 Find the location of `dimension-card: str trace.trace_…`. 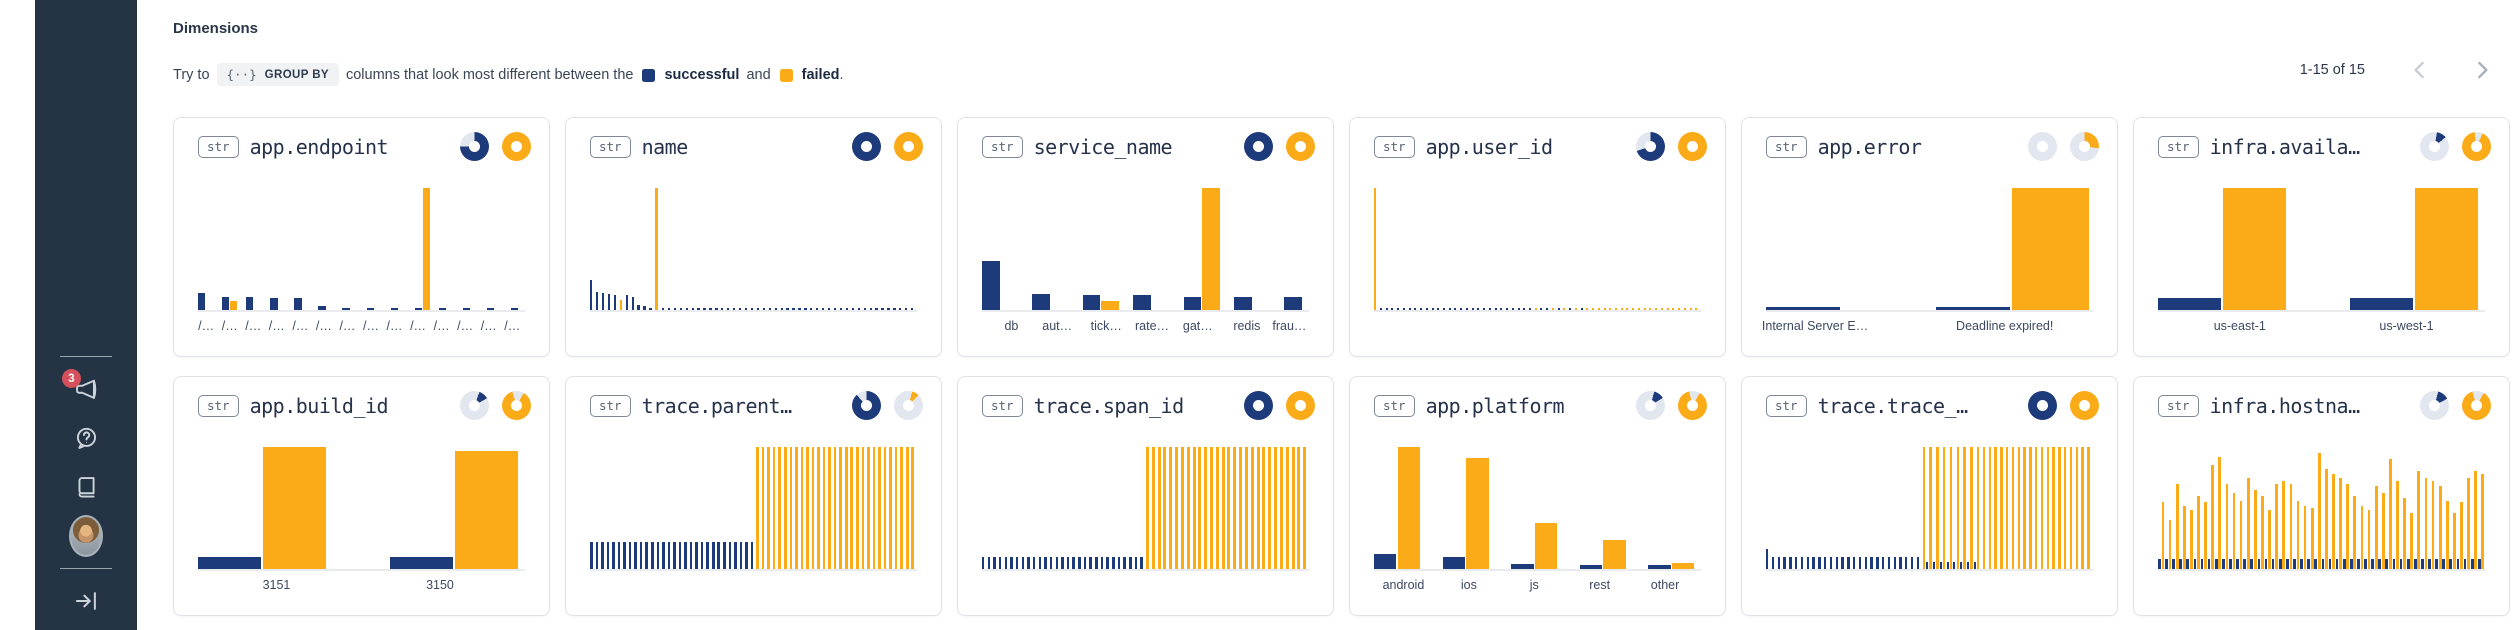

dimension-card: str trace.trace_… is located at coordinates (1929, 496).